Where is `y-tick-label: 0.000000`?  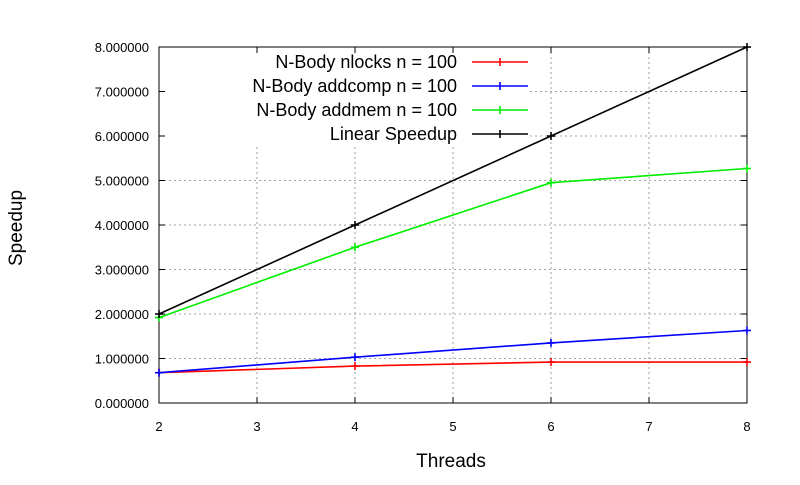
y-tick-label: 0.000000 is located at coordinates (122, 403).